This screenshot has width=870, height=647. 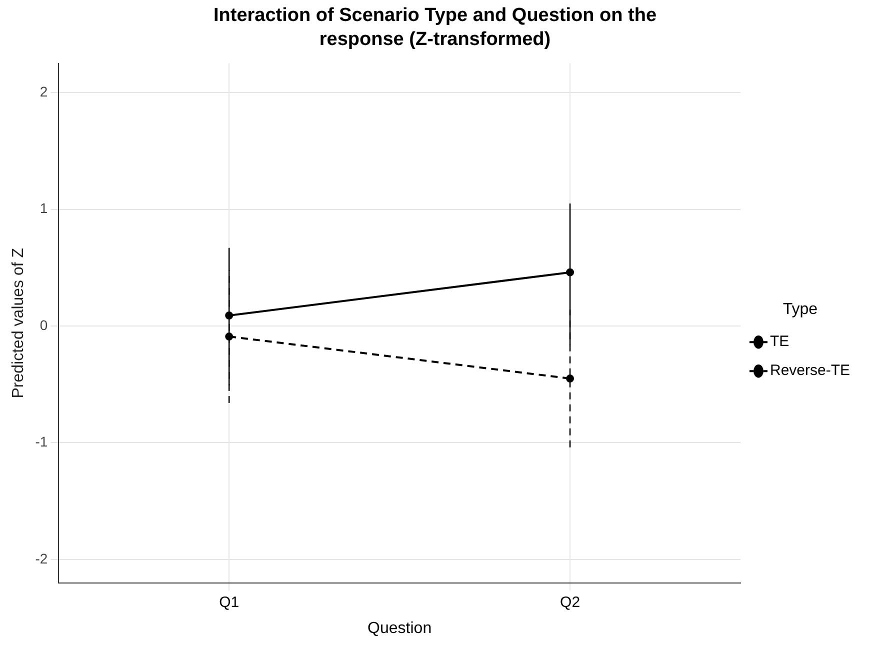 I want to click on point, so click(x=570, y=378).